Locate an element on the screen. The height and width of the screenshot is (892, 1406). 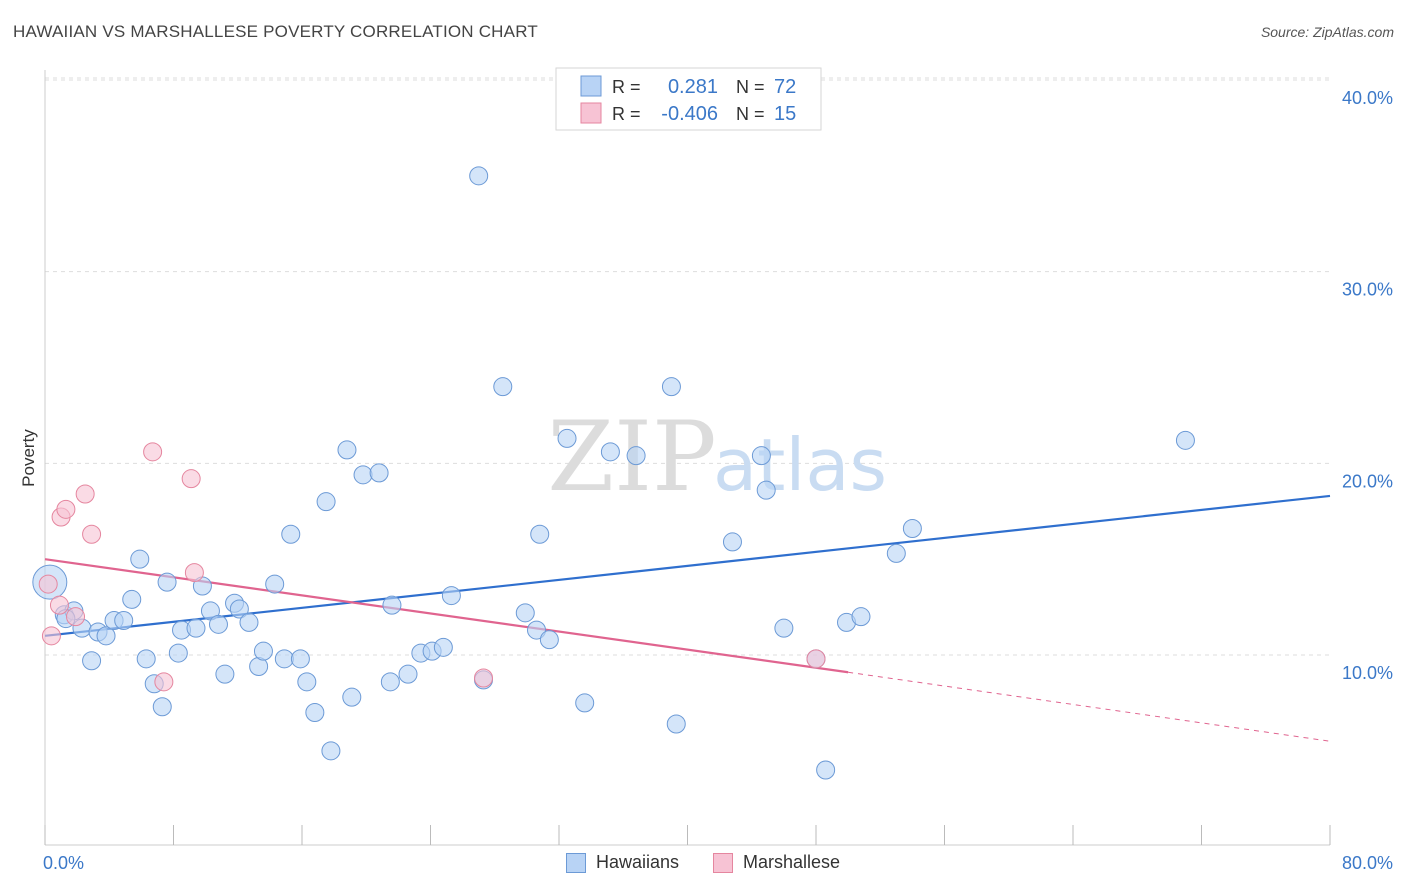
x-tick-label-min: 0.0% is located at coordinates (63, 863).